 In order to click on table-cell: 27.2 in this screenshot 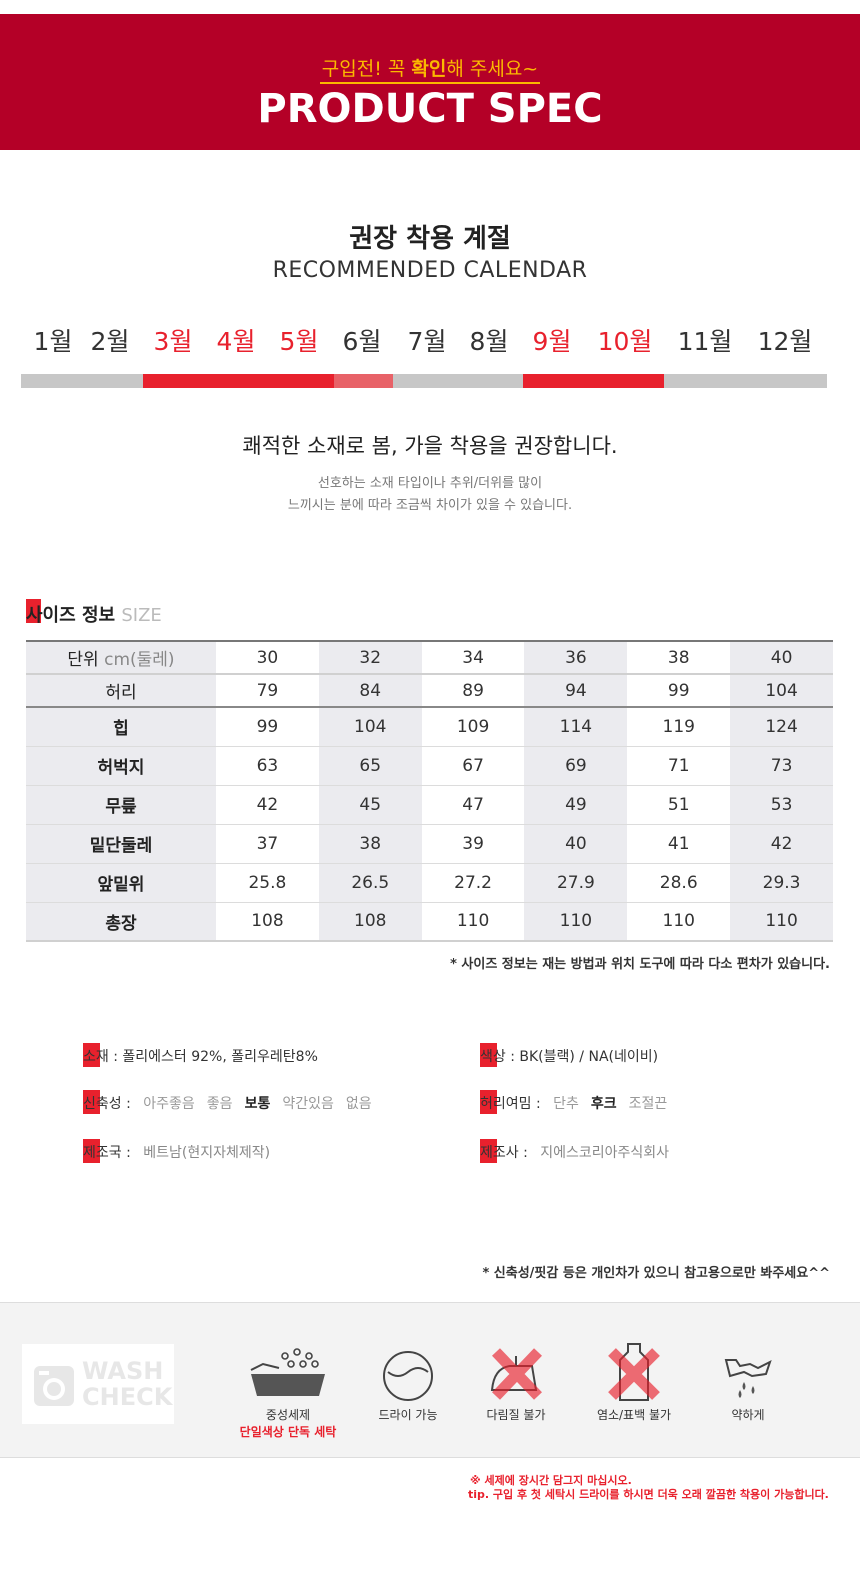, I will do `click(473, 883)`.